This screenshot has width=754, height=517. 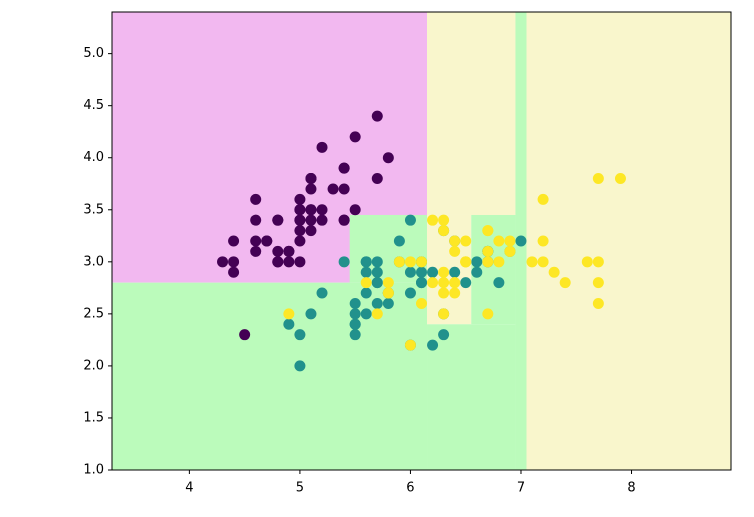 I want to click on y-tick-label: 3.0, so click(x=93, y=261).